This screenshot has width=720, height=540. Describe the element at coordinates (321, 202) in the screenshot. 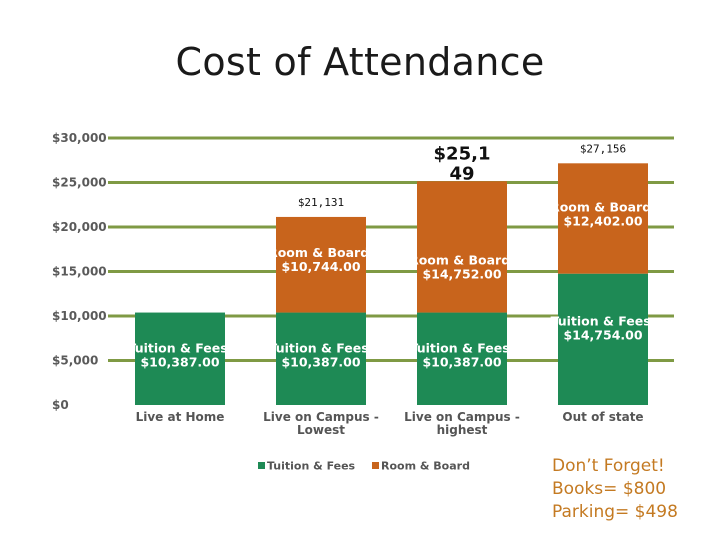

I see `total-label: $21,131` at that location.